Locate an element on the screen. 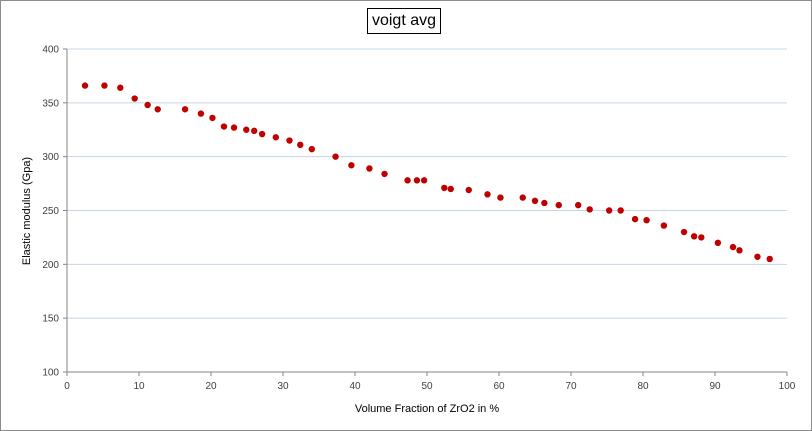 This screenshot has height=431, width=812. y-tick-label: 300 is located at coordinates (50, 157).